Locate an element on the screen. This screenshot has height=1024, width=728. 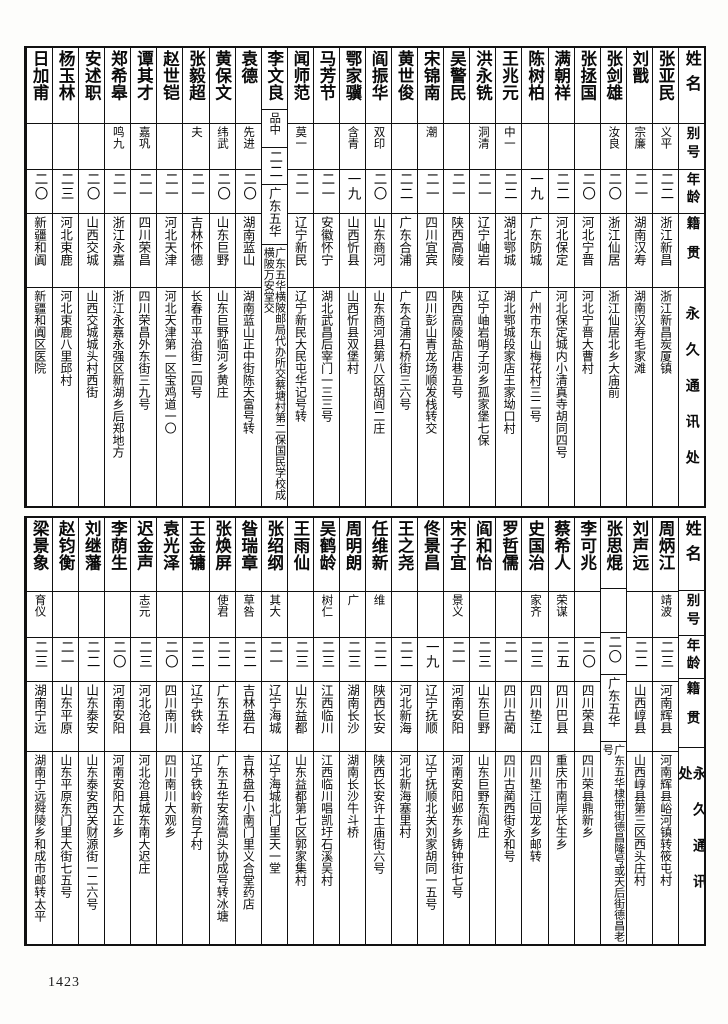
cell-alias-text: 家齐 is located at coordinates (535, 605).